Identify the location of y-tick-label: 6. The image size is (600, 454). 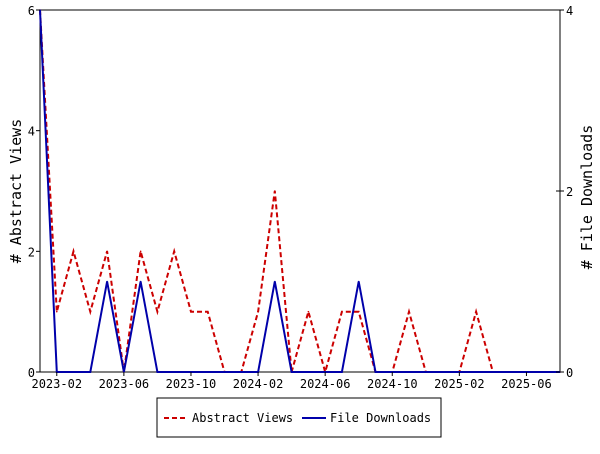
(31, 11).